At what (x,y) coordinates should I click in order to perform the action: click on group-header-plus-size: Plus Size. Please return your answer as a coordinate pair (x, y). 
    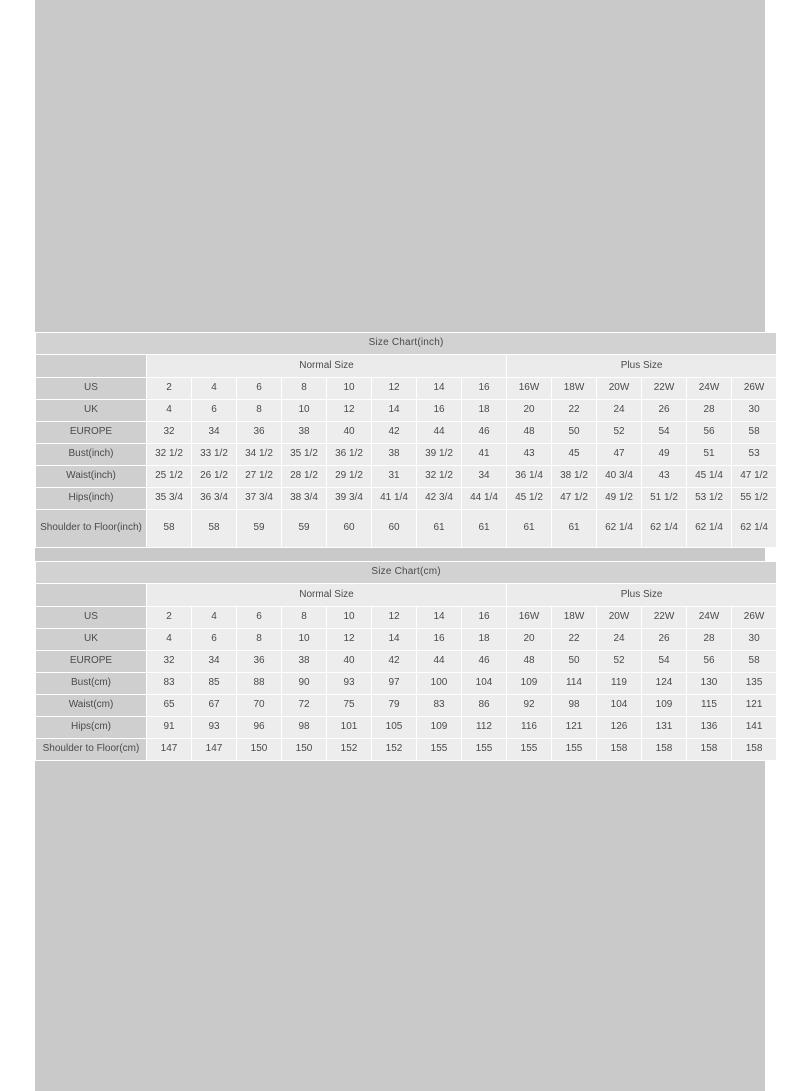
    Looking at the image, I should click on (642, 595).